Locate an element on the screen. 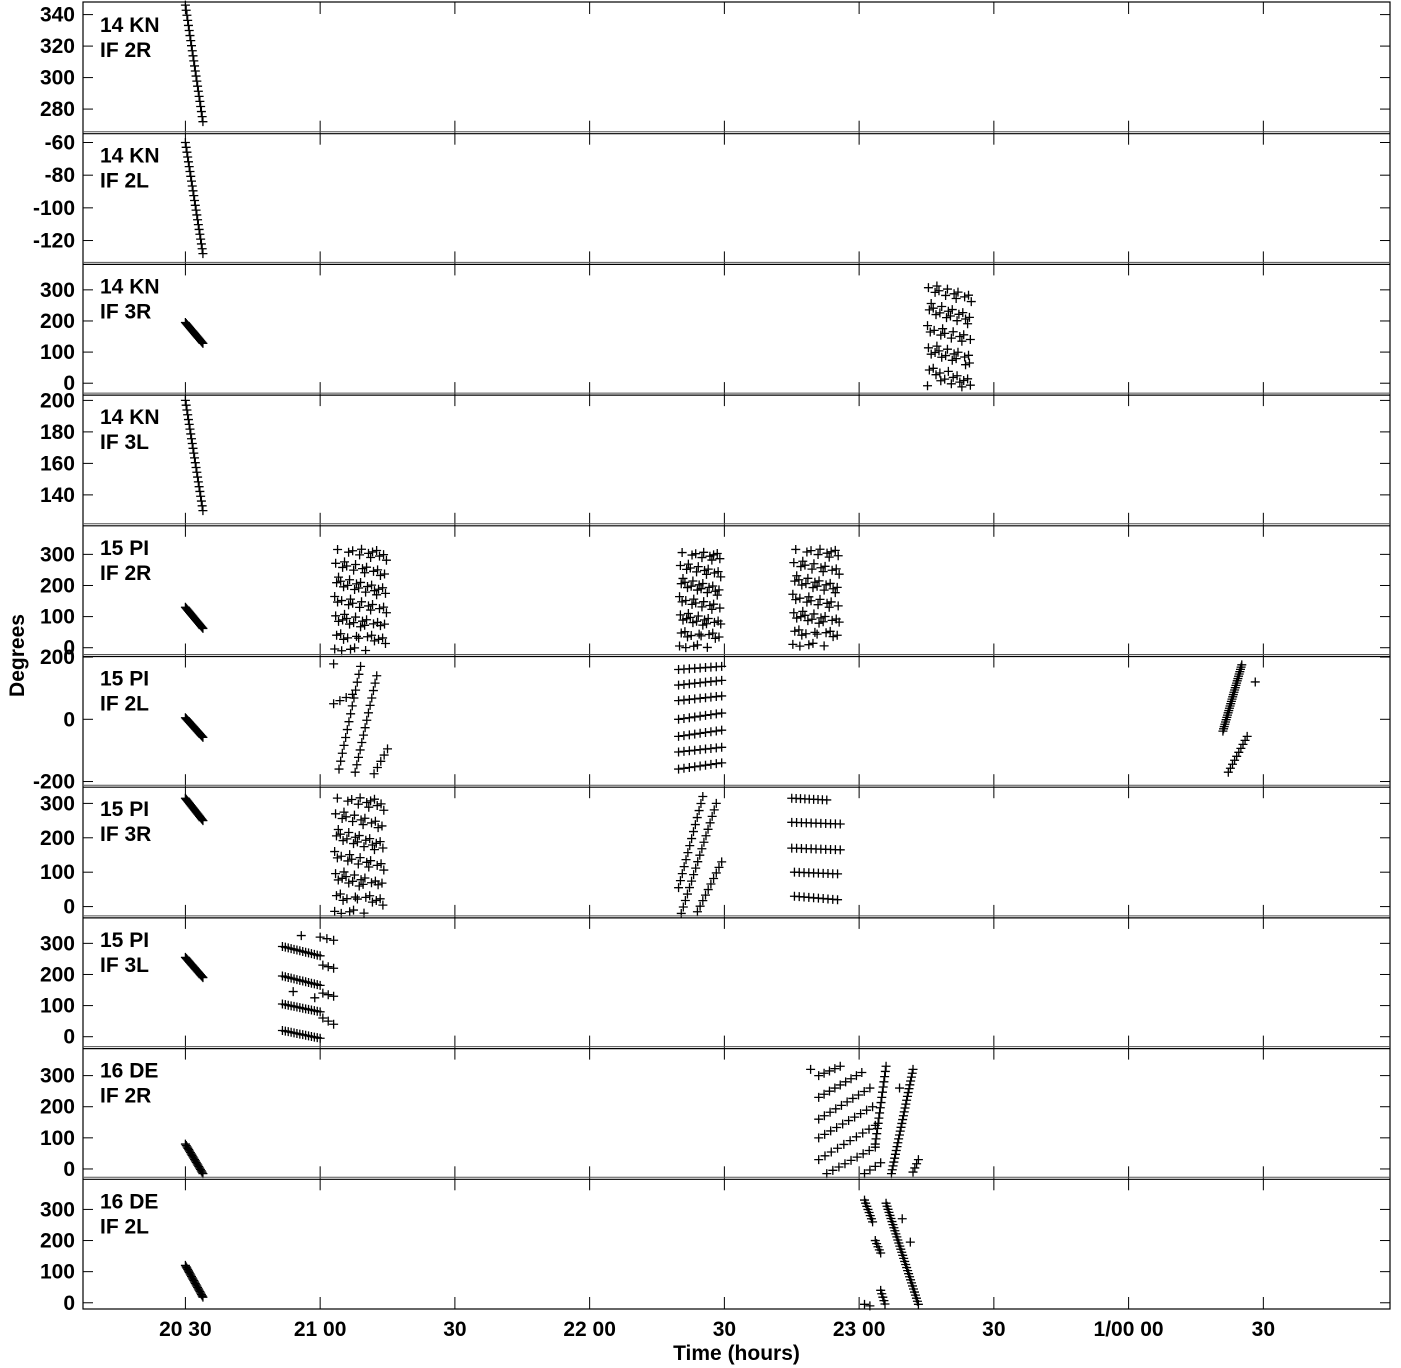 This screenshot has width=1401, height=1368. y-tick-label: 100 is located at coordinates (57, 617).